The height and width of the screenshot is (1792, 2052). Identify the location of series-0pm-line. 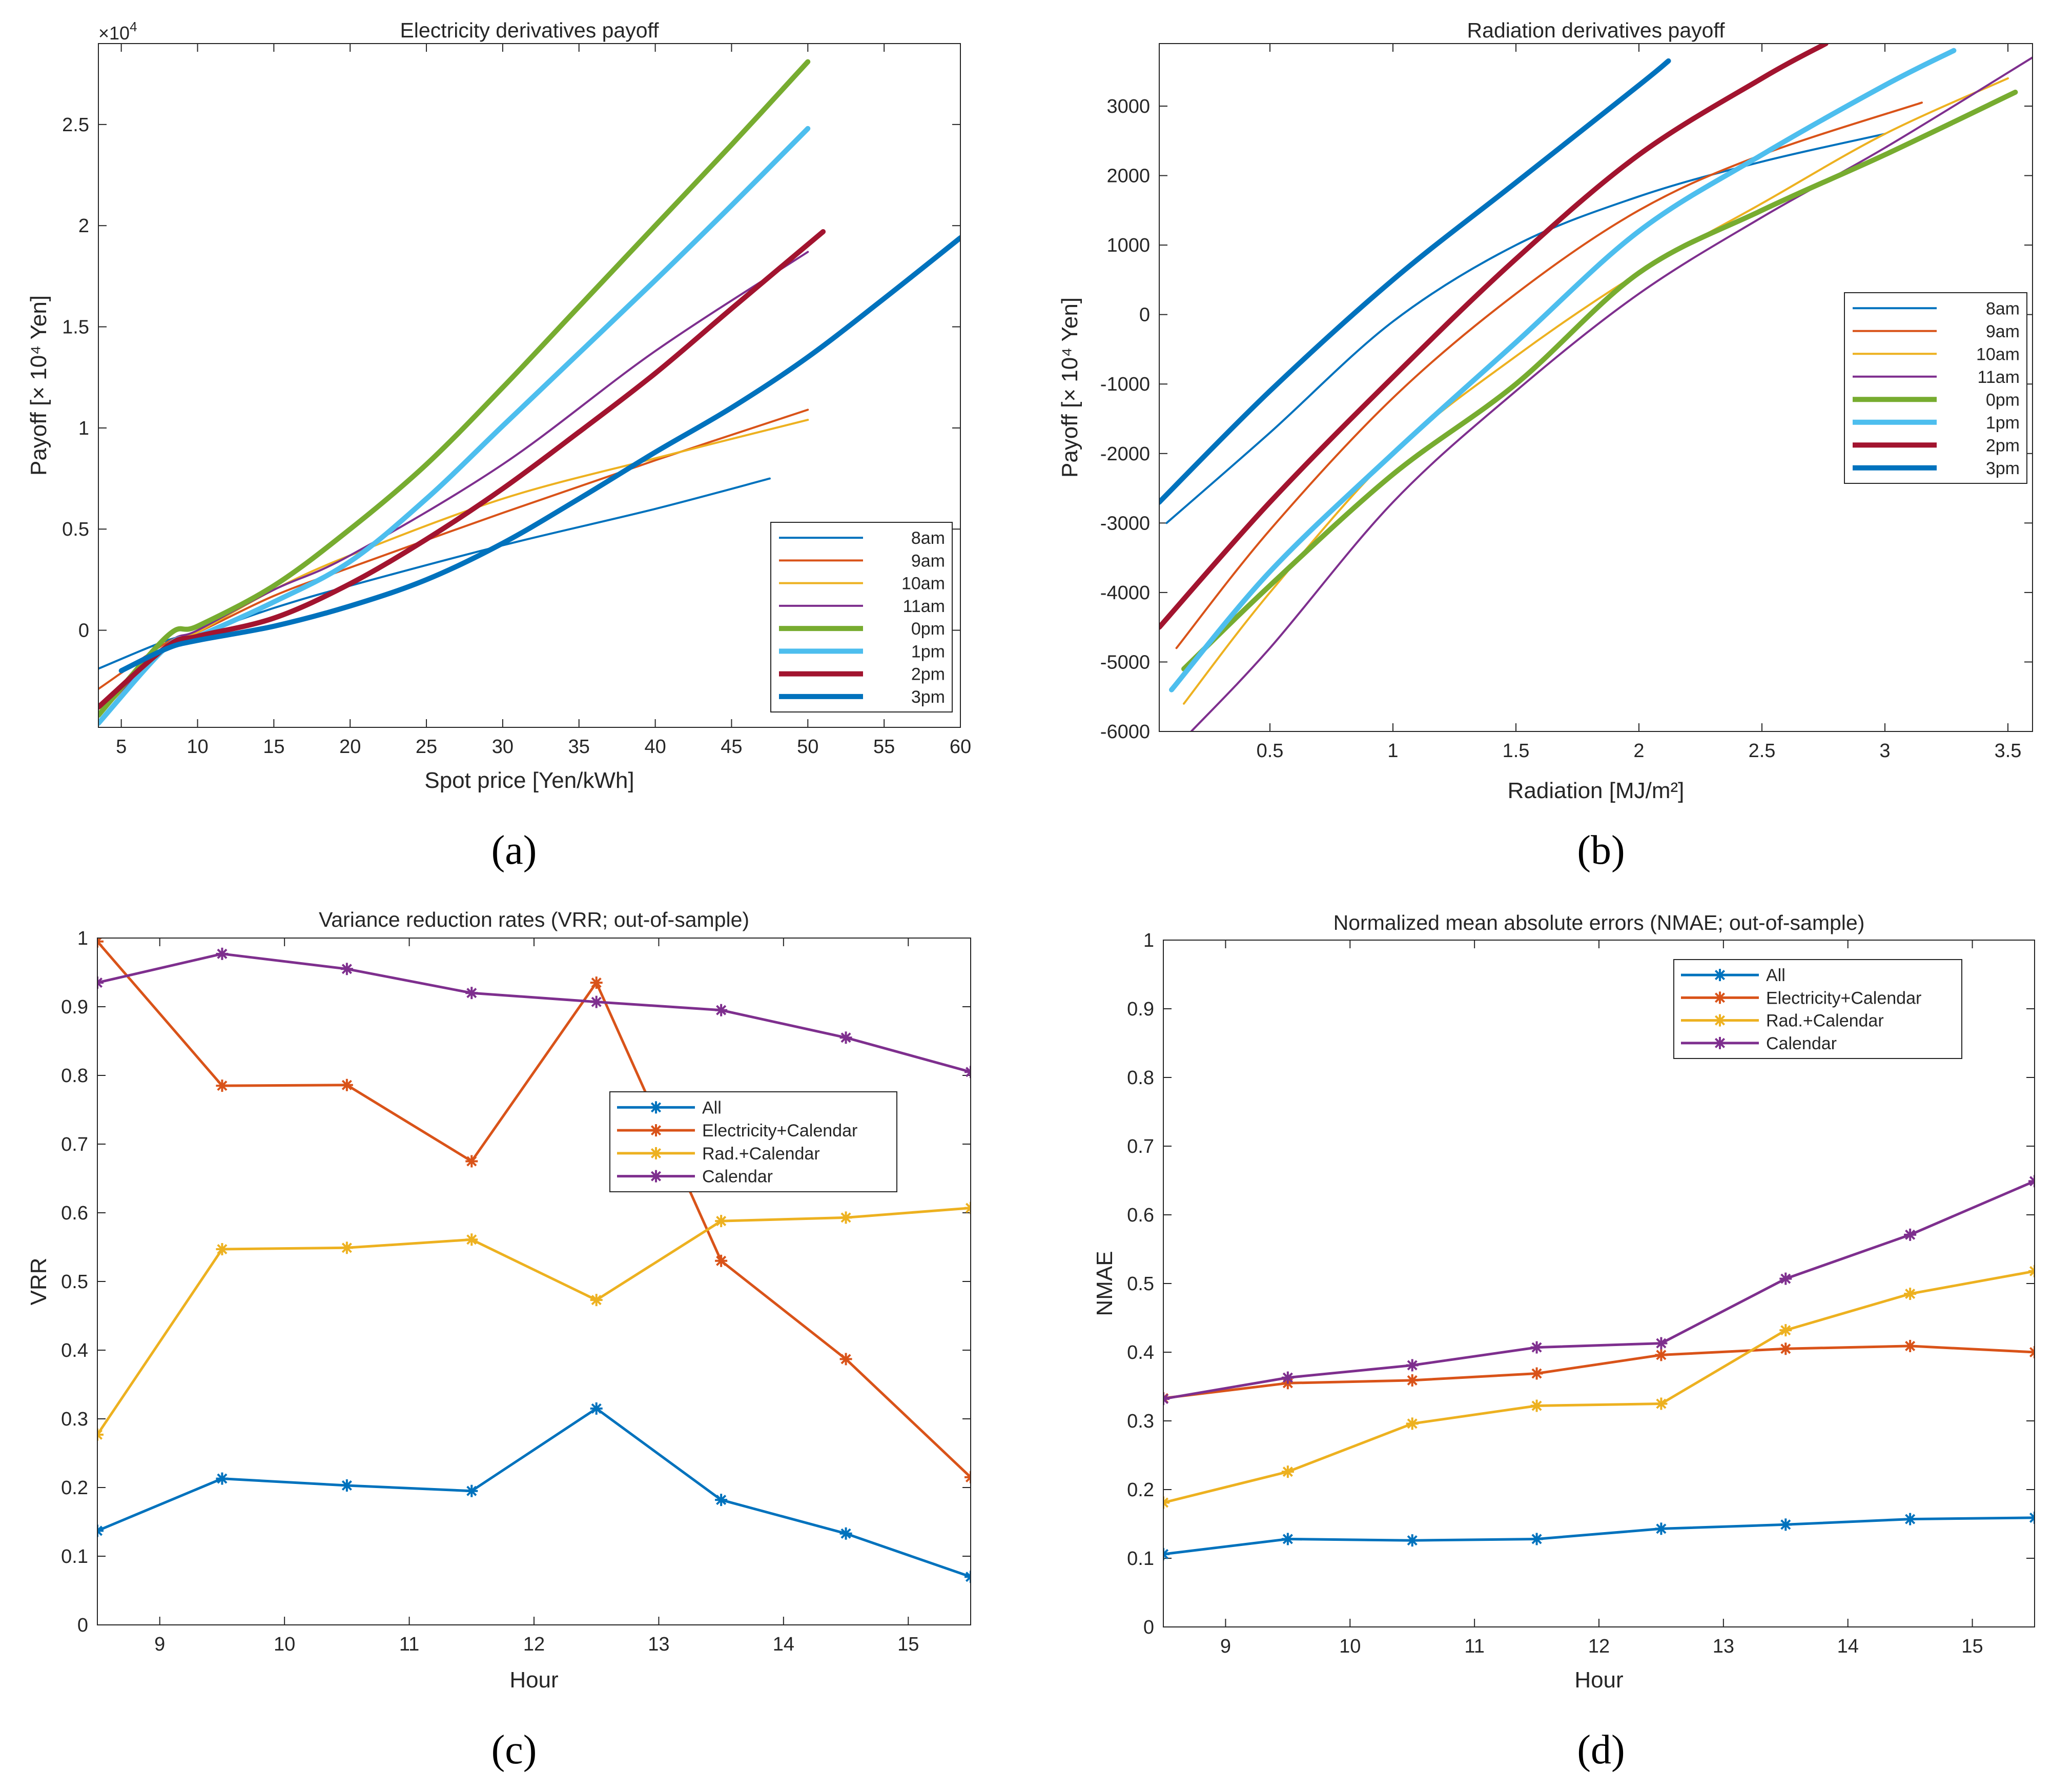
(1599, 380).